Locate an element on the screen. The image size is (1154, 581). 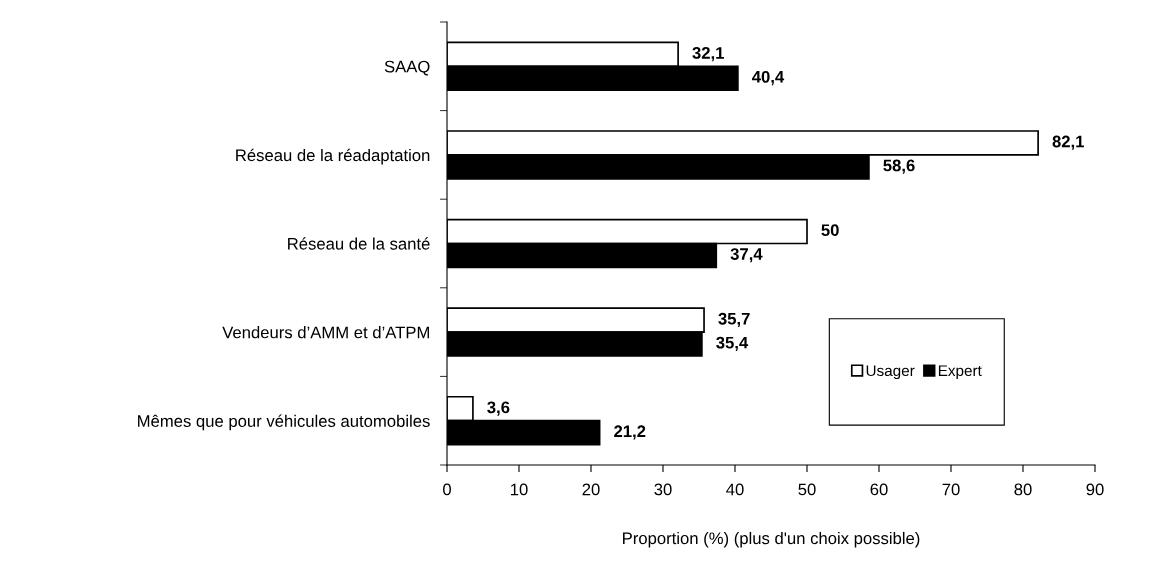
x-tick-label: 80 is located at coordinates (1023, 489).